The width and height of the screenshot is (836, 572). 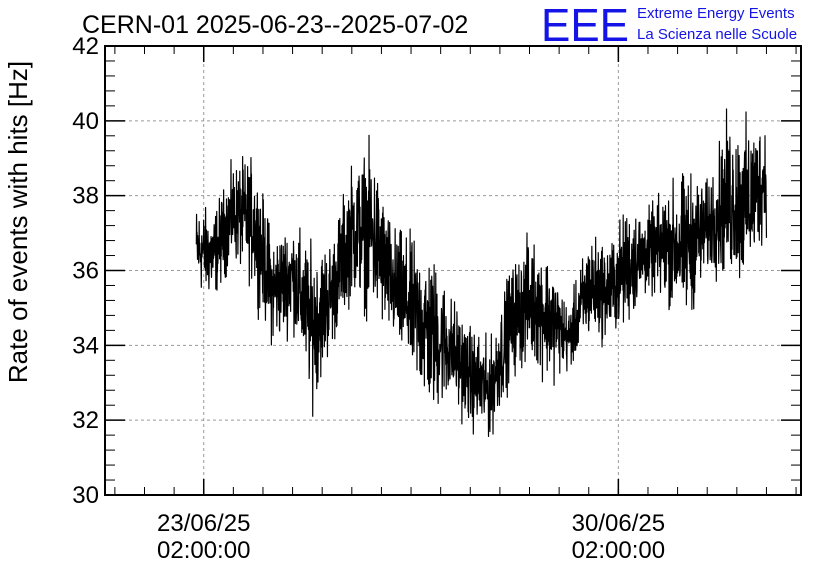 I want to click on y-tick-label: 42, so click(x=85, y=46).